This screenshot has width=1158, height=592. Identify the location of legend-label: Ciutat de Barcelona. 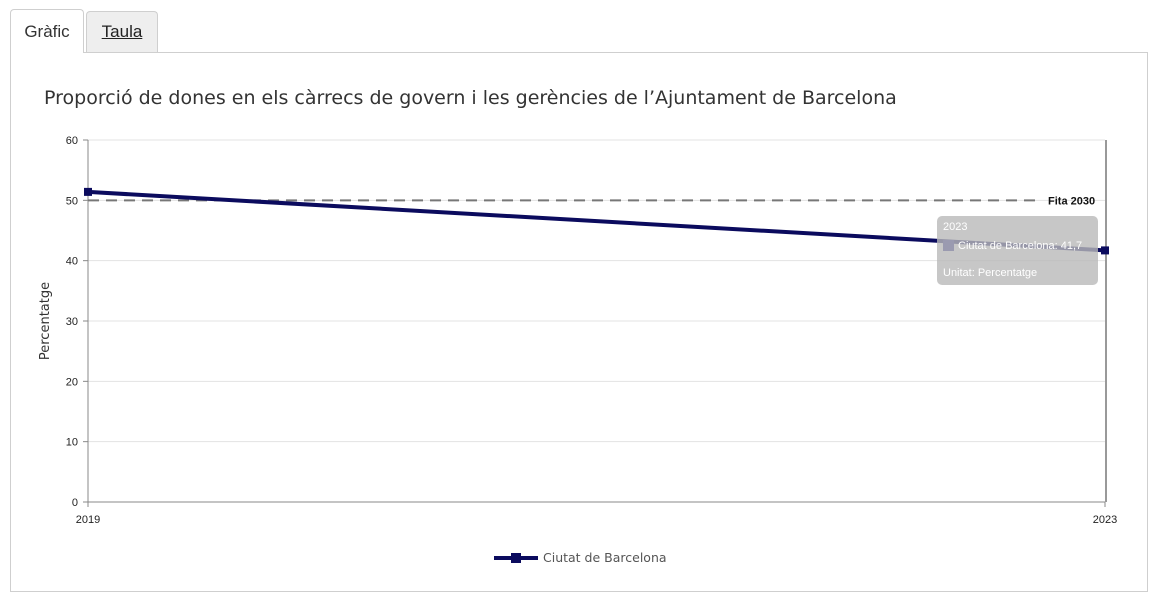
(605, 557).